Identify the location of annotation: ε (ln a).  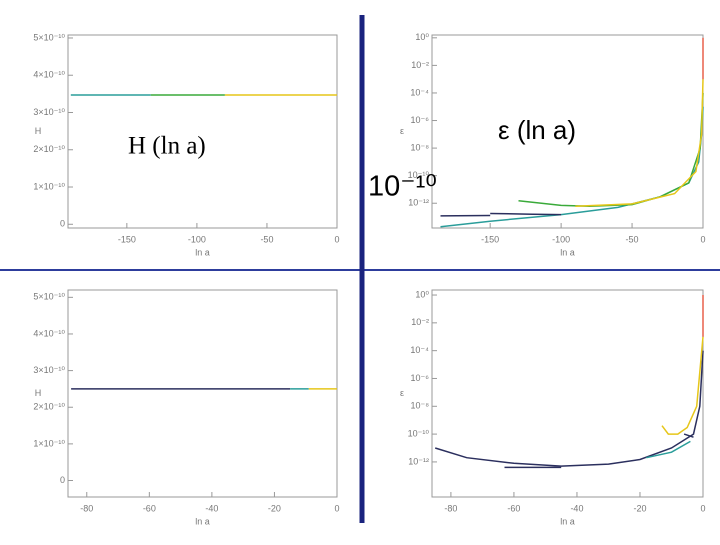
(537, 130).